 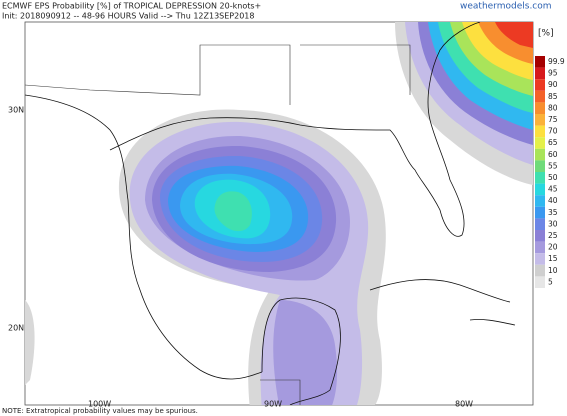 What do you see at coordinates (553, 270) in the screenshot?
I see `legend-label: 10` at bounding box center [553, 270].